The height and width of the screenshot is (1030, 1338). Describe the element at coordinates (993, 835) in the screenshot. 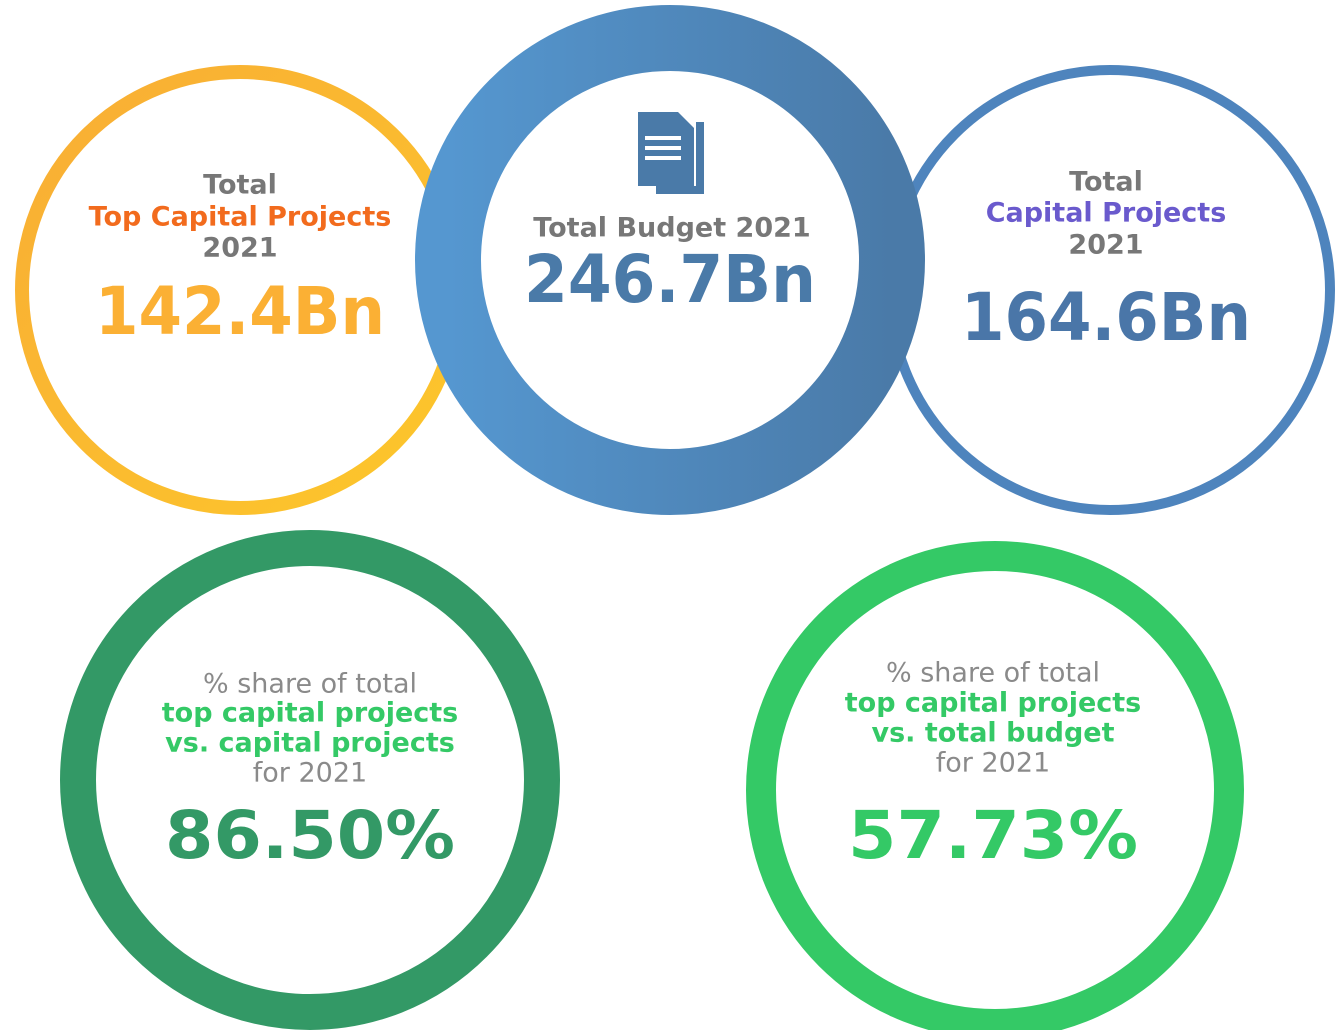

I see `value: 57.73%` at that location.